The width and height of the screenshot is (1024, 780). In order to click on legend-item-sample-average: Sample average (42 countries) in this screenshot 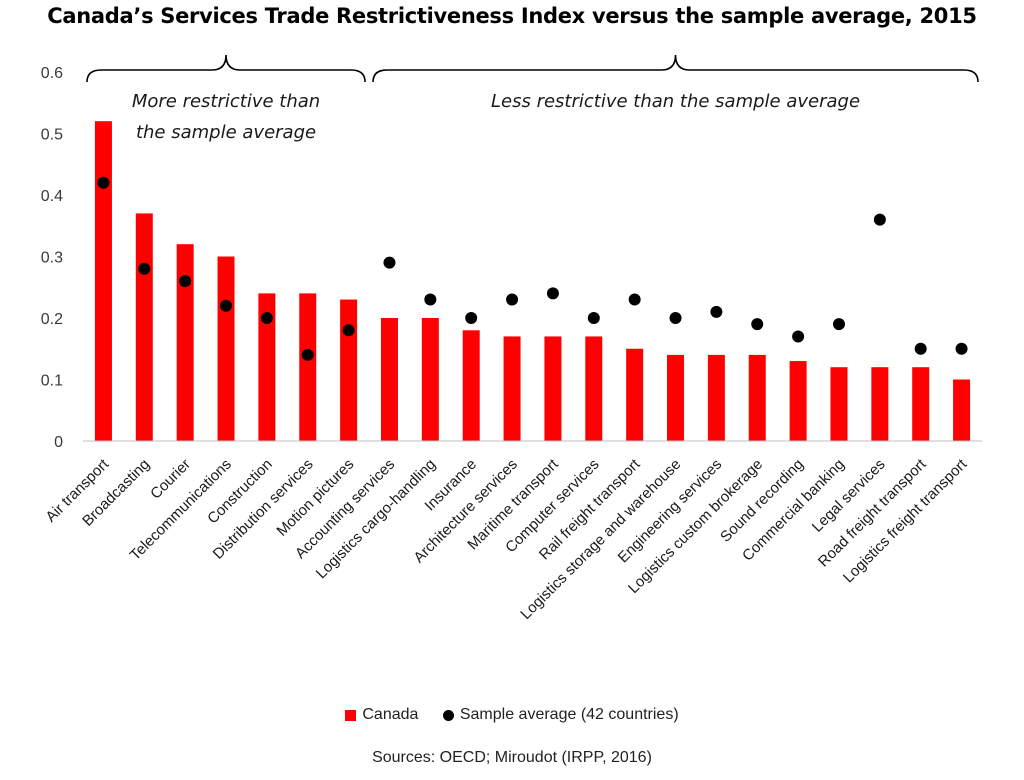, I will do `click(560, 715)`.